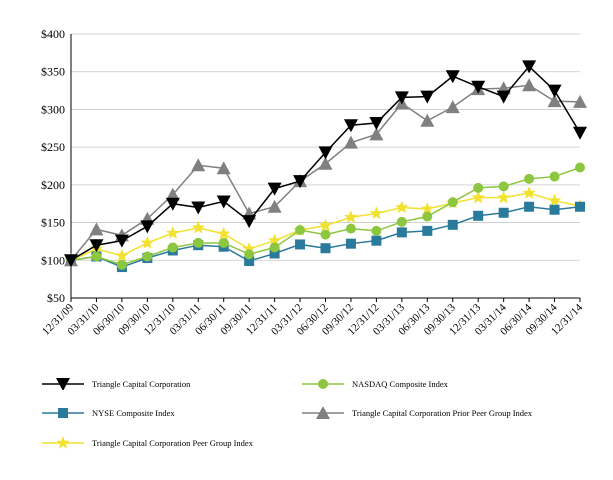 The height and width of the screenshot is (480, 613). Describe the element at coordinates (141, 384) in the screenshot. I see `legend-label: Triangle Capital Corporation` at that location.